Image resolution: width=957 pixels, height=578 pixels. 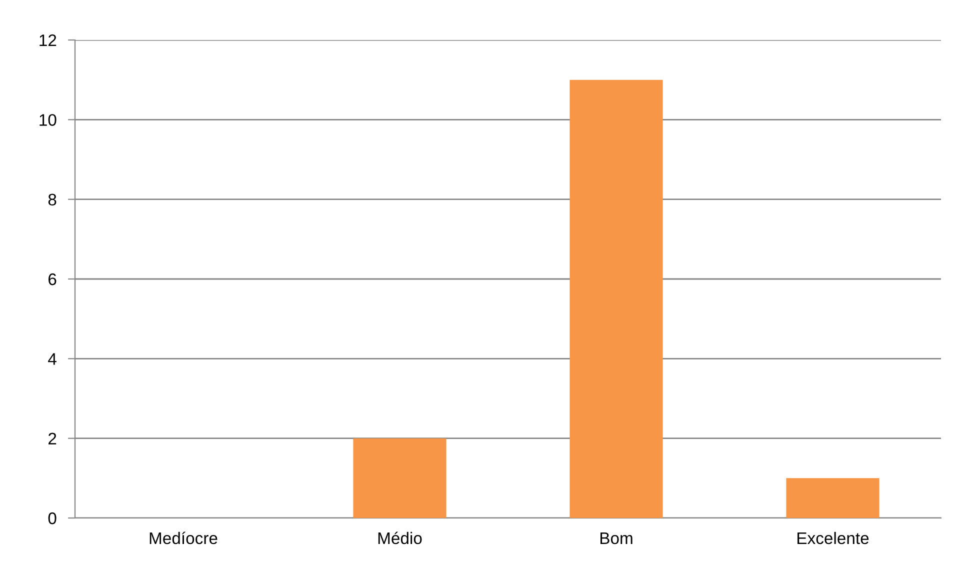 What do you see at coordinates (52, 359) in the screenshot?
I see `y-tick-label: 4` at bounding box center [52, 359].